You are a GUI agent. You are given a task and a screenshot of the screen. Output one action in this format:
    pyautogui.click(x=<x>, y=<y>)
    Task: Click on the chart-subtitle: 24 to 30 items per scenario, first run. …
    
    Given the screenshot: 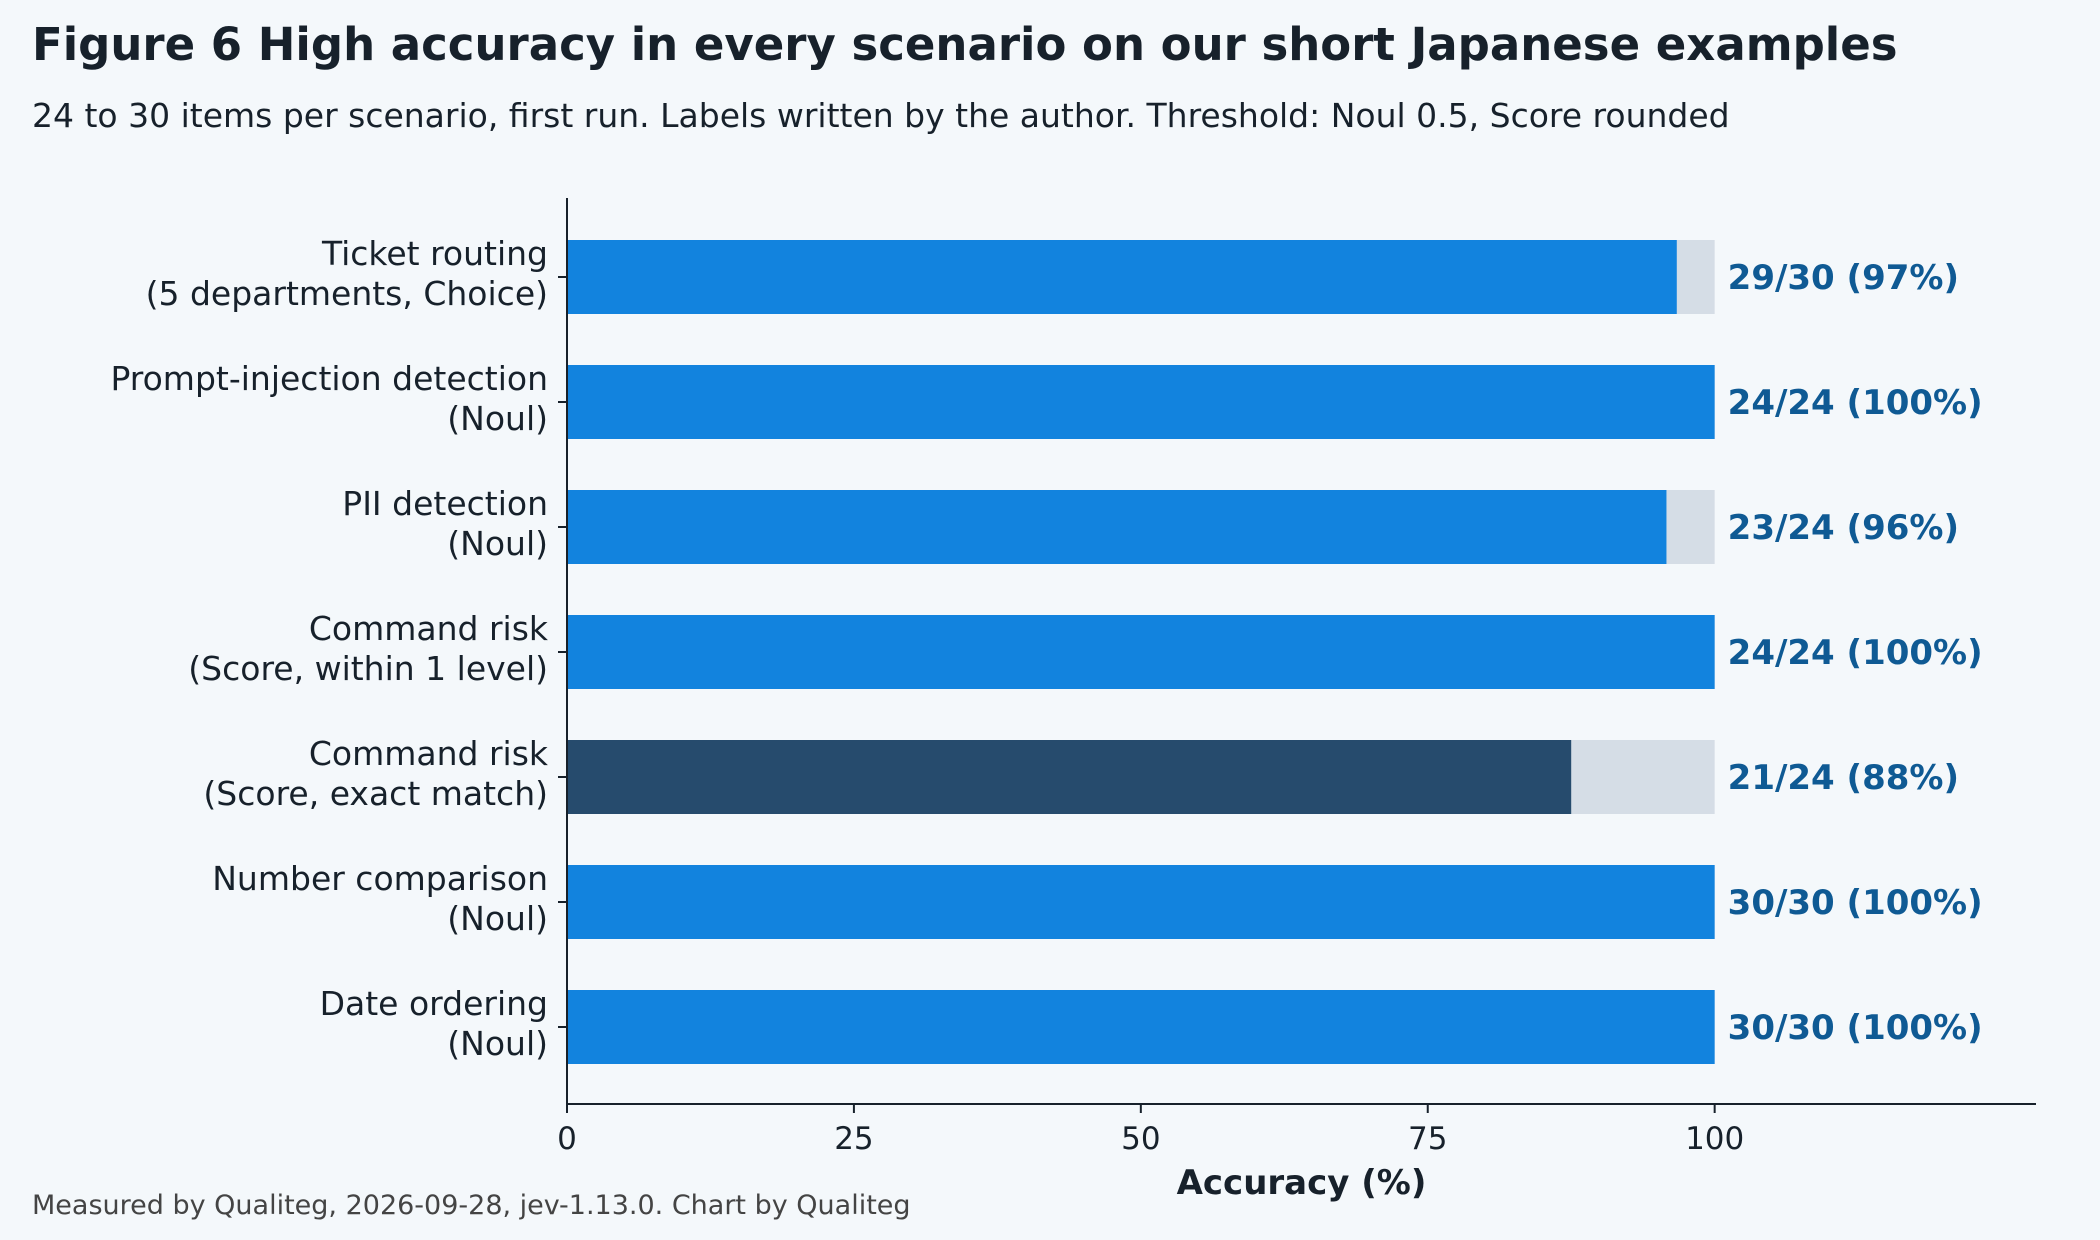 What is the action you would take?
    pyautogui.click(x=881, y=115)
    